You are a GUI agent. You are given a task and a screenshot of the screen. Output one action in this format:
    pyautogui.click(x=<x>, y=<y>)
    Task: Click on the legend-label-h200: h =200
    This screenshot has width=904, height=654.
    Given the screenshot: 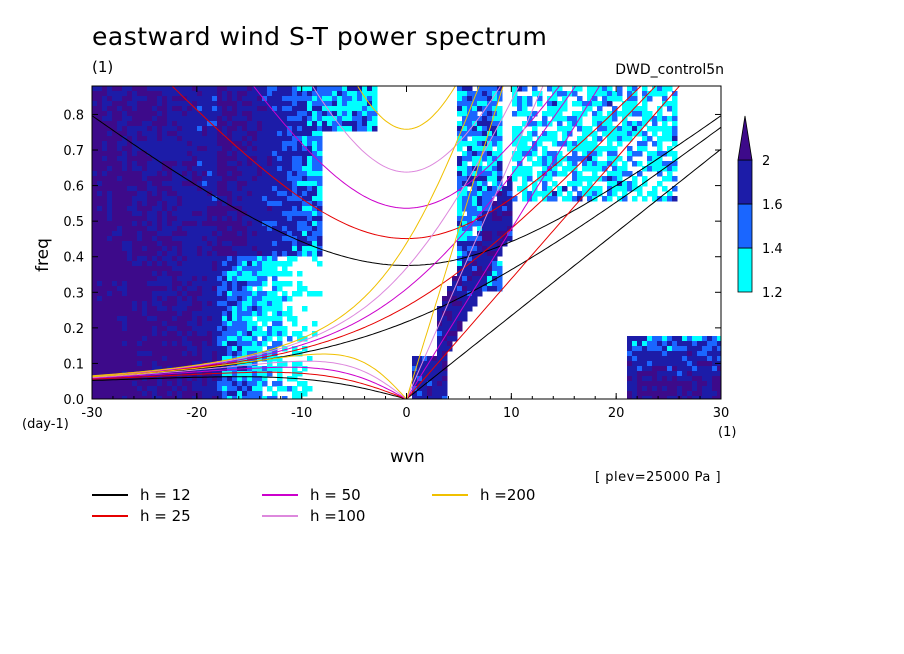 What is the action you would take?
    pyautogui.click(x=508, y=495)
    